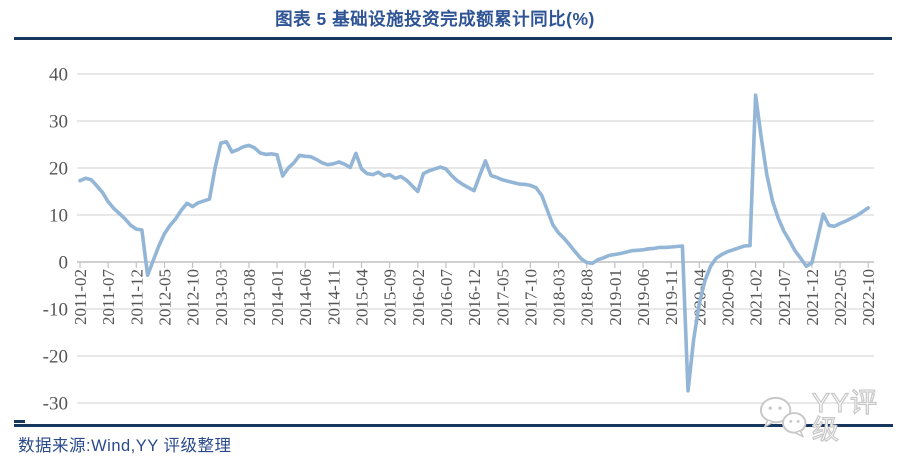 This screenshot has height=462, width=904. What do you see at coordinates (530, 297) in the screenshot?
I see `x-tick-label: 2017-10` at bounding box center [530, 297].